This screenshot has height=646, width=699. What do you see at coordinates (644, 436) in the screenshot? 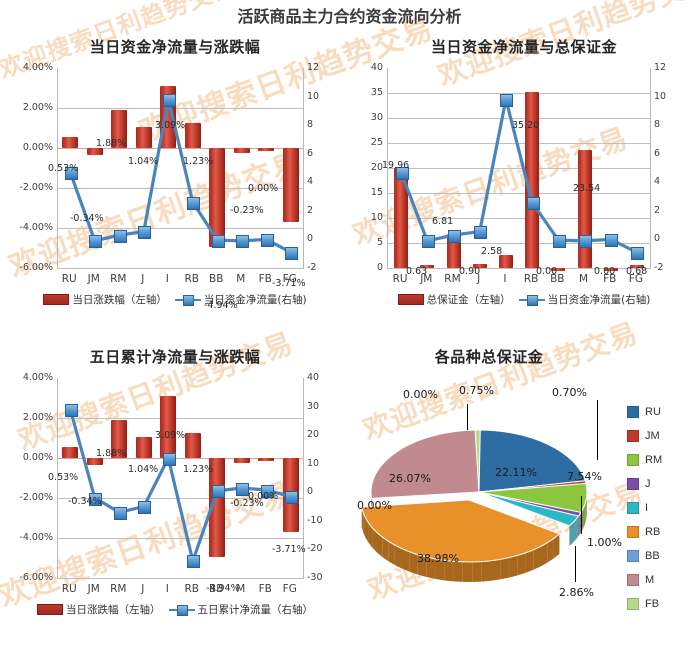
I see `pie-legend-item: JM` at bounding box center [644, 436].